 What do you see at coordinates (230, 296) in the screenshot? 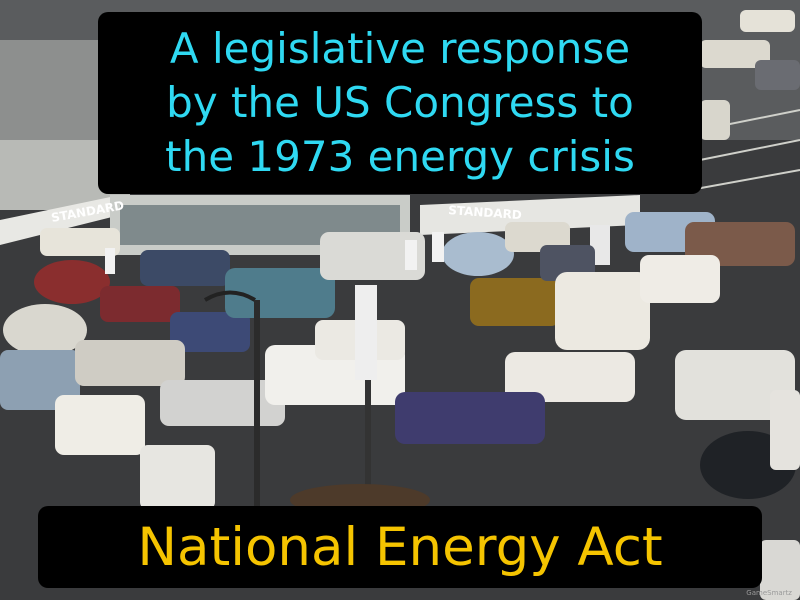
I see `street-lamp` at bounding box center [230, 296].